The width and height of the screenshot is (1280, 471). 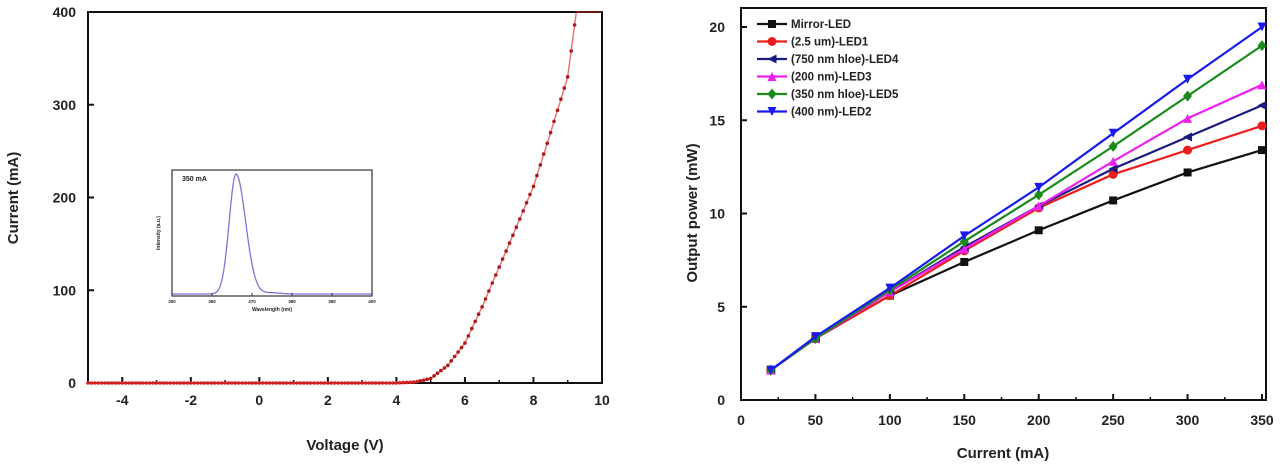 What do you see at coordinates (122, 400) in the screenshot?
I see `x-tick-label: -4` at bounding box center [122, 400].